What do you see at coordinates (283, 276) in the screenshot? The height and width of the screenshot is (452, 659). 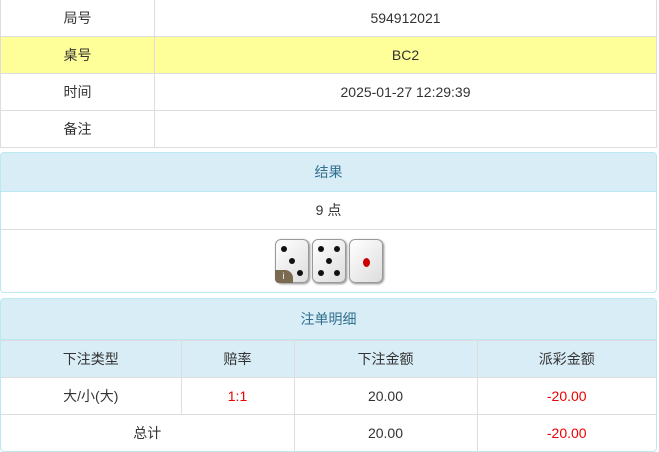 I see `info-icon: i` at bounding box center [283, 276].